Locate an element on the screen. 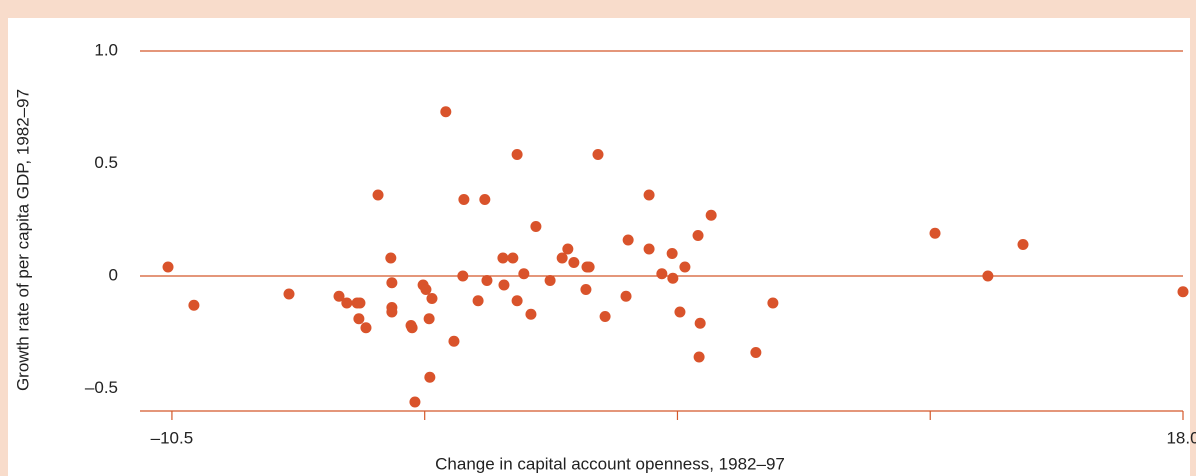 Image resolution: width=1196 pixels, height=476 pixels. y-axis-label: Growth rate of per capita GDP, 1982–97 is located at coordinates (22, 240).